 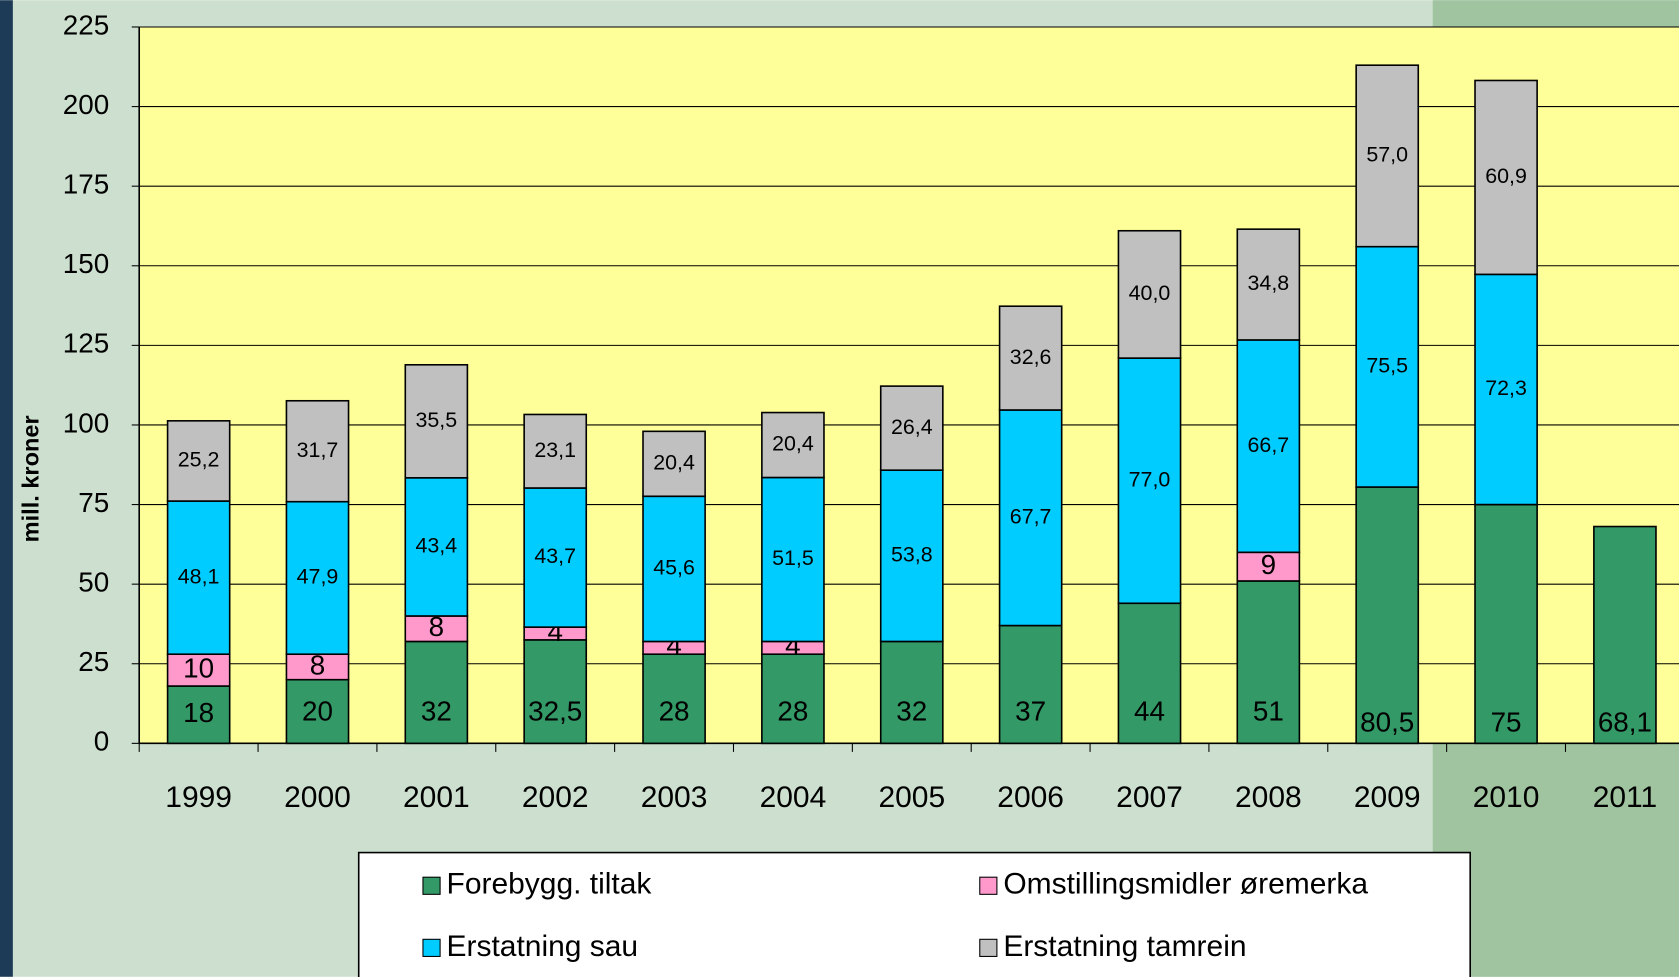 I want to click on value-label: 32,5, so click(x=555, y=711).